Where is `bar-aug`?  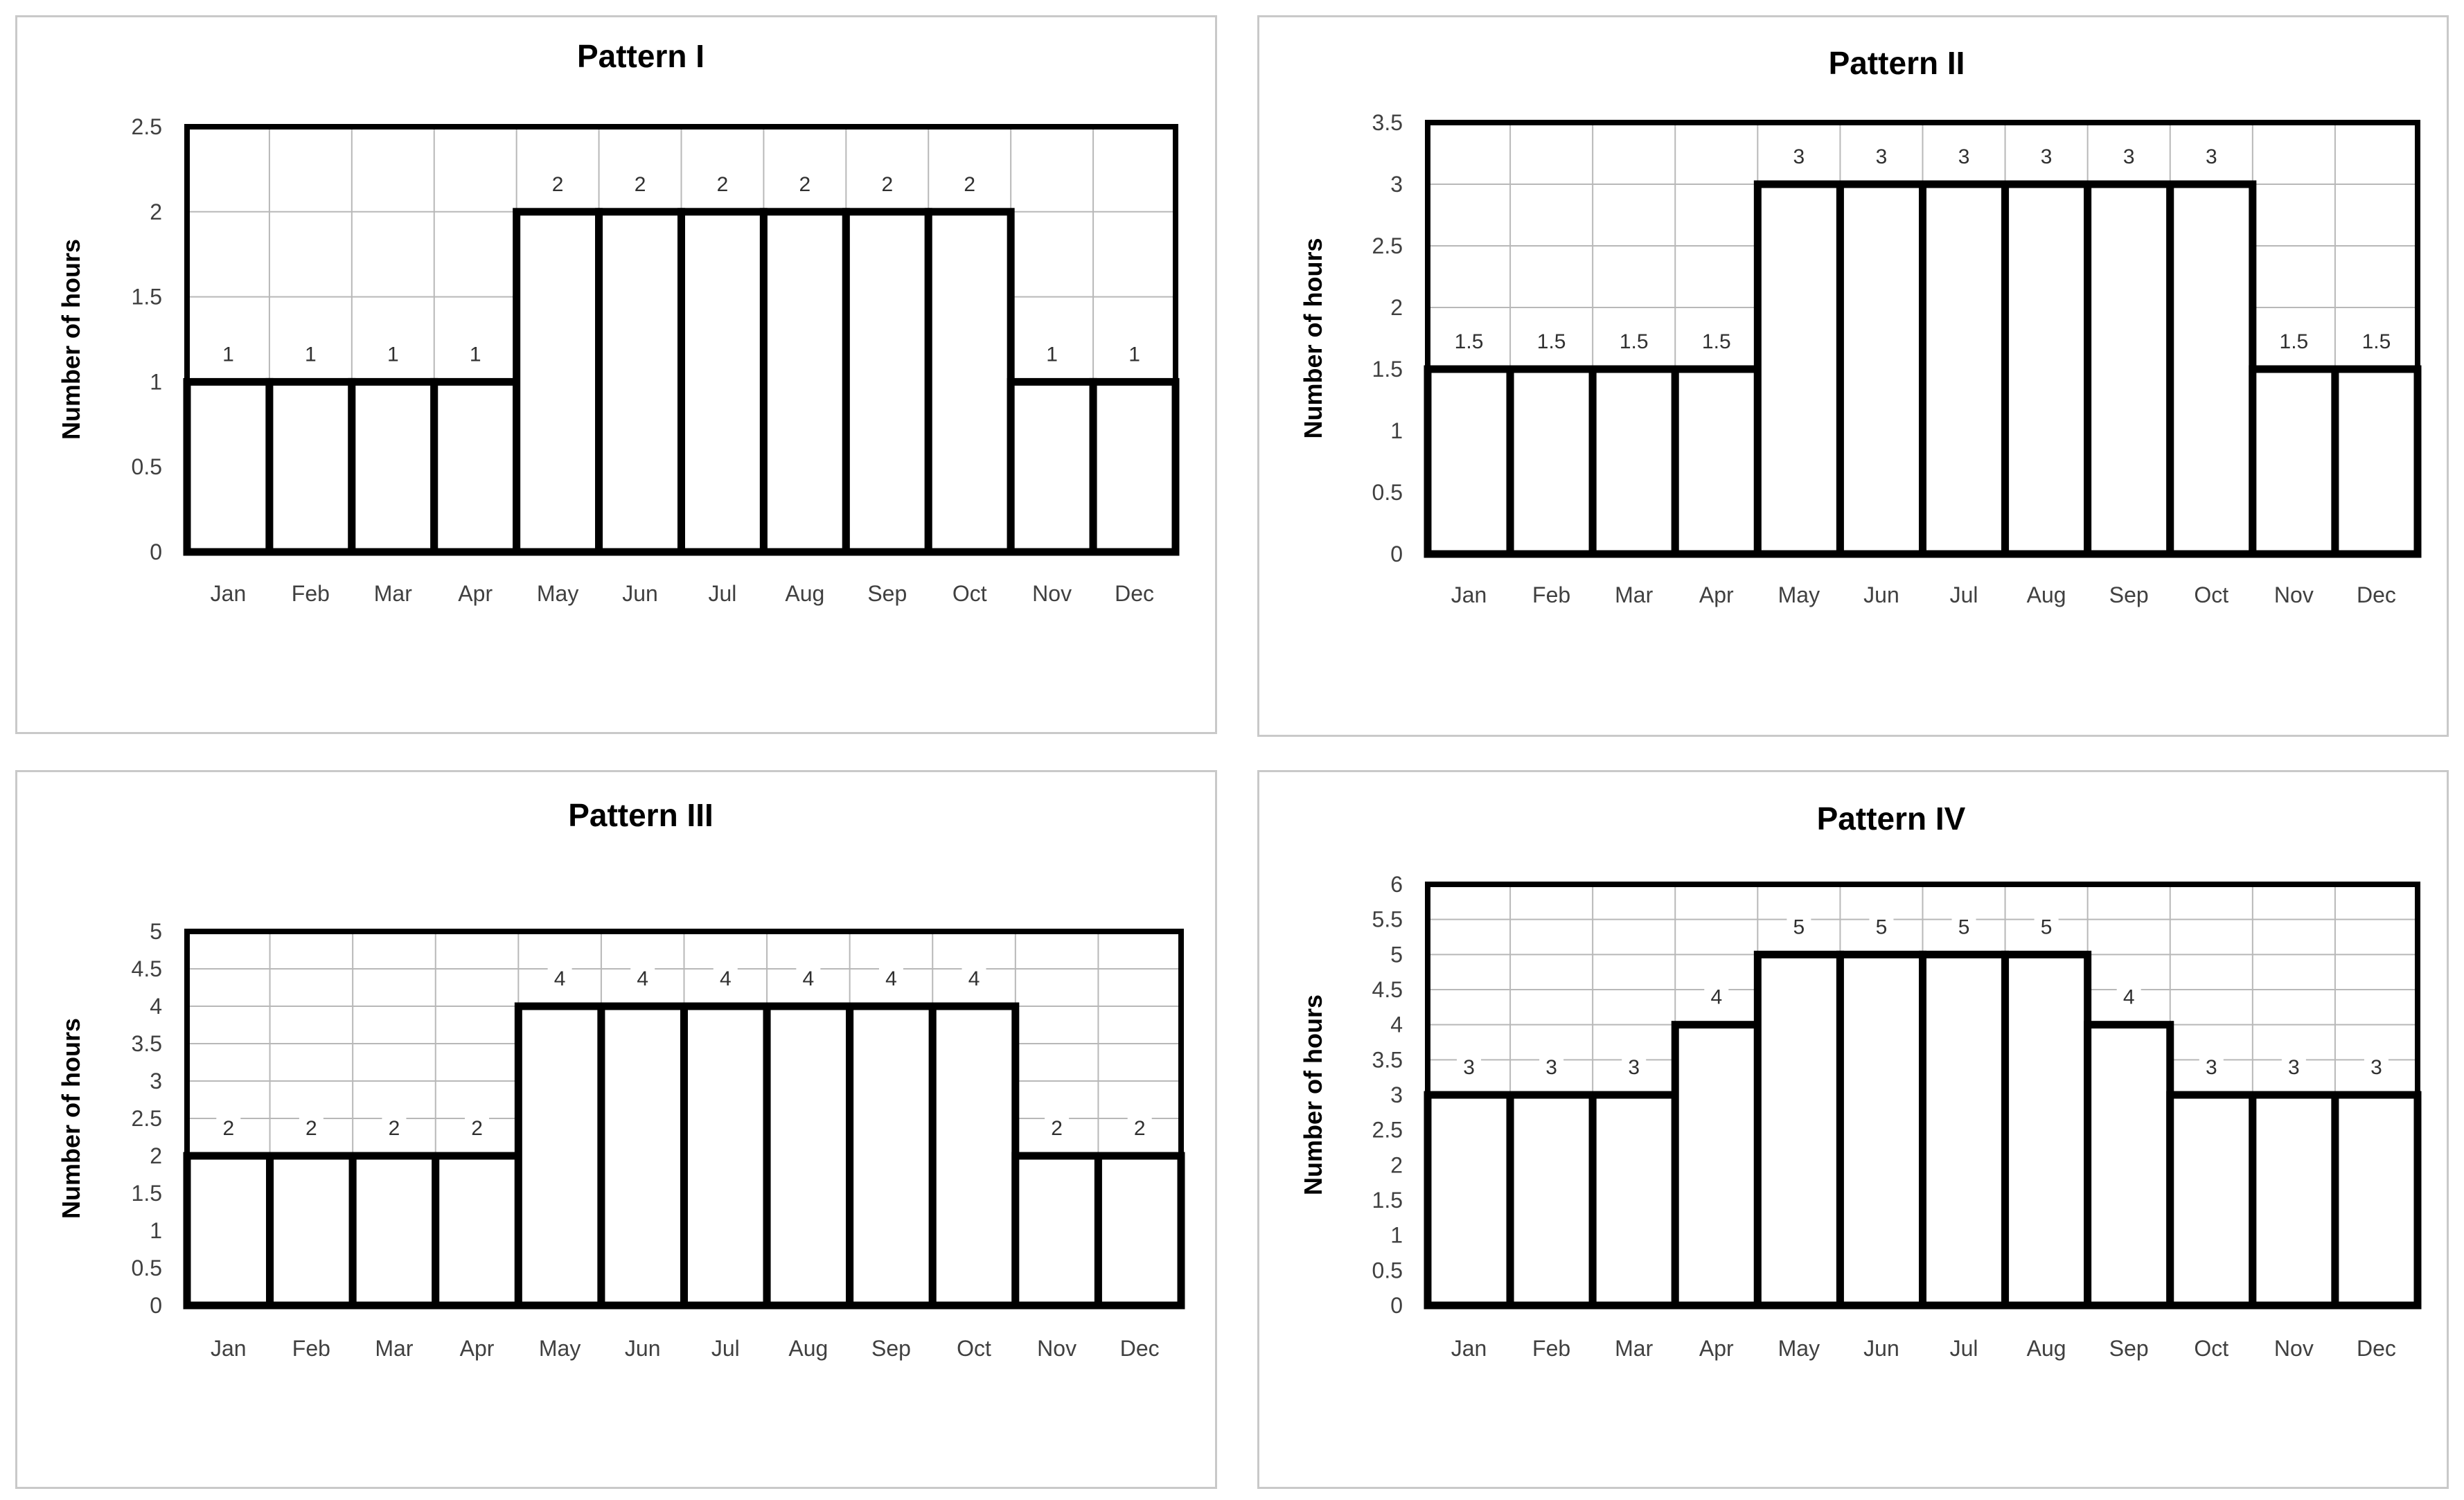 bar-aug is located at coordinates (808, 1156).